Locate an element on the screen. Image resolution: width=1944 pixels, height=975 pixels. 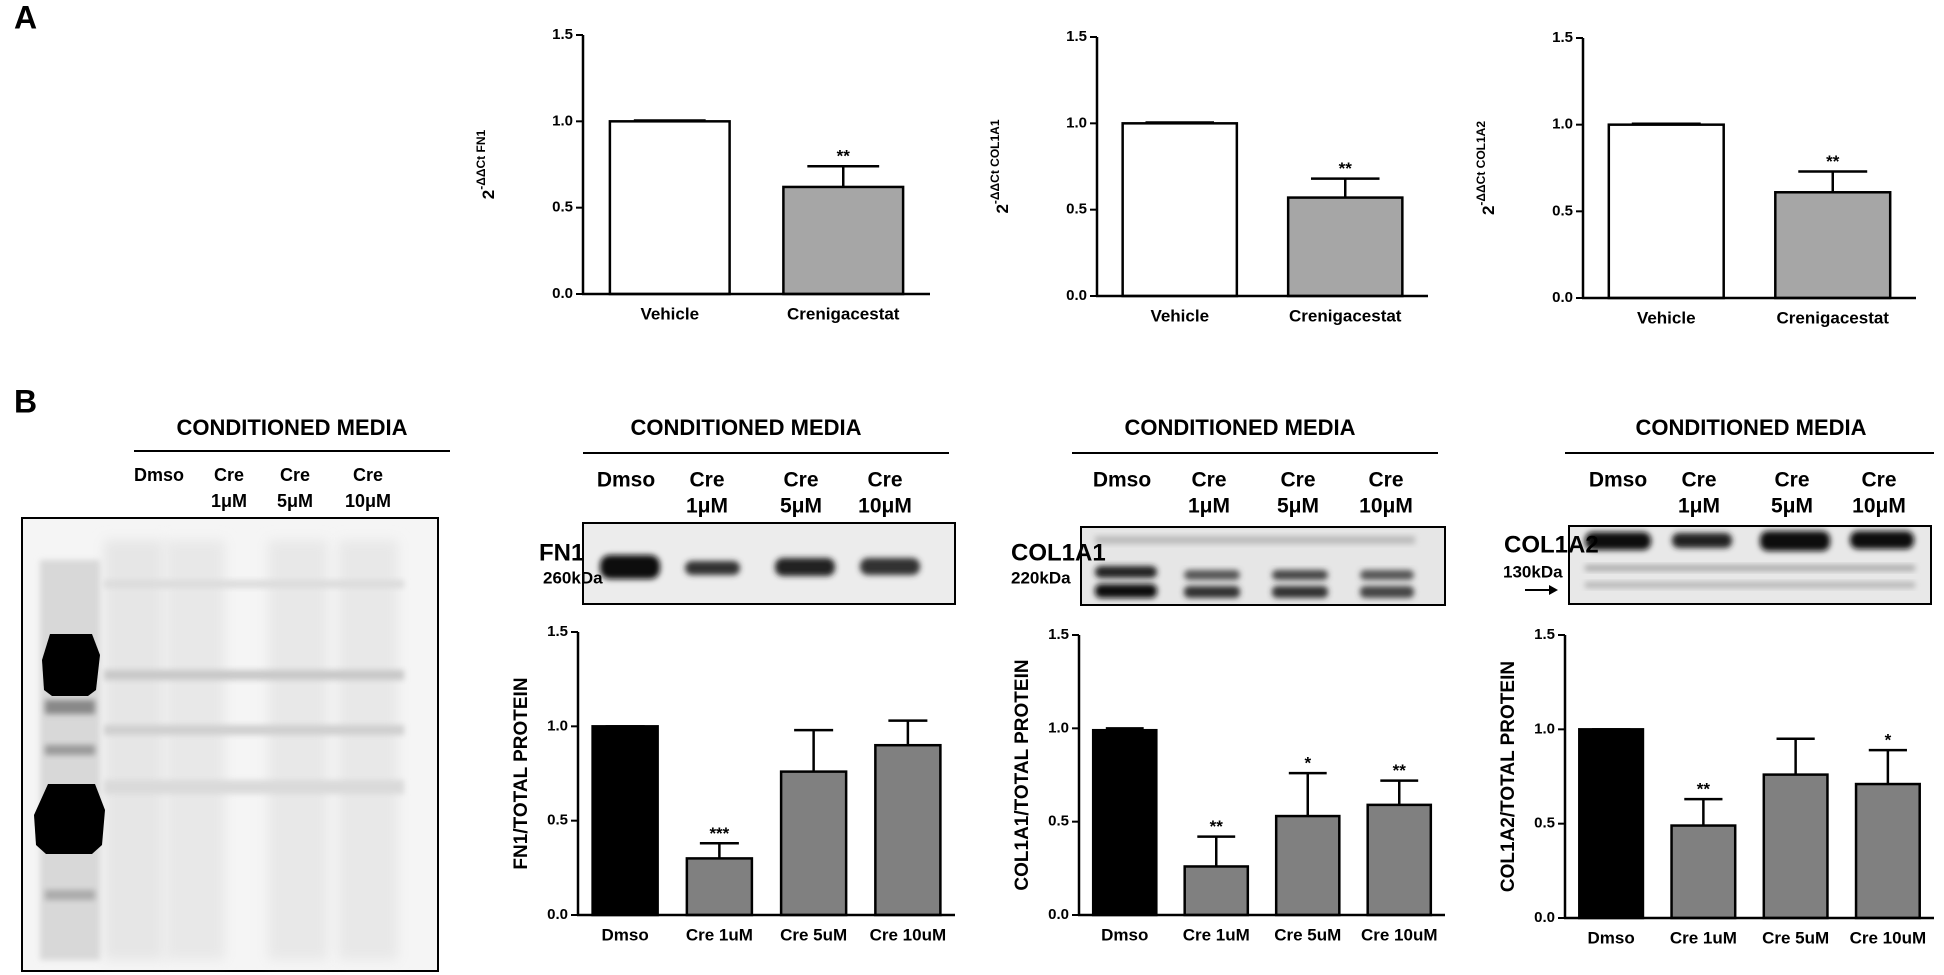
y-axis-label: 2-ΔΔCt COL1A1 is located at coordinates (1000, 166).